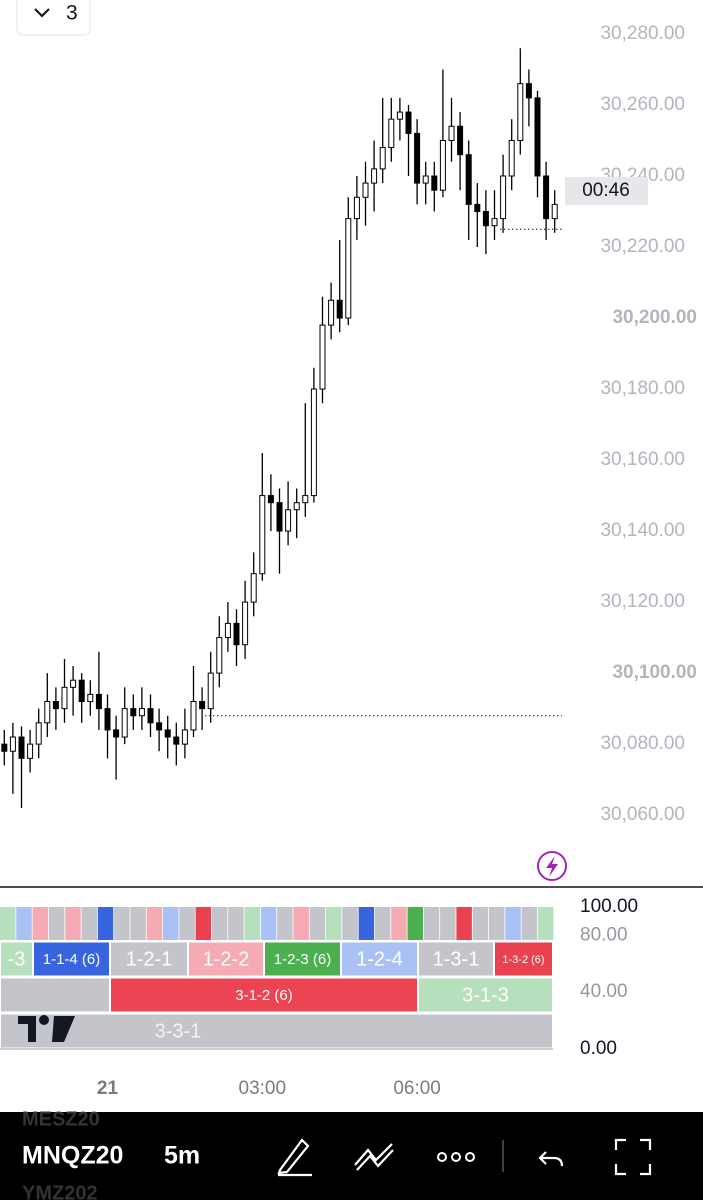  Describe the element at coordinates (456, 1157) in the screenshot. I see `more-icon` at that location.